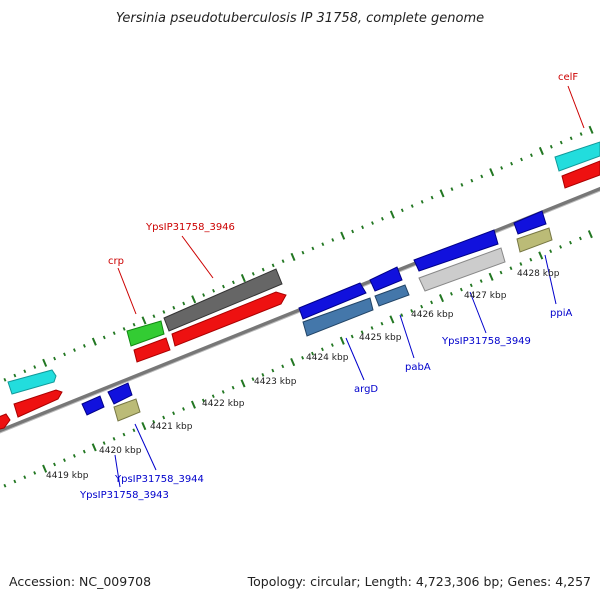 Image resolution: width=600 pixels, height=600 pixels. Describe the element at coordinates (486, 341) in the screenshot. I see `gene-label-3949: YpsIP31758_3949` at that location.